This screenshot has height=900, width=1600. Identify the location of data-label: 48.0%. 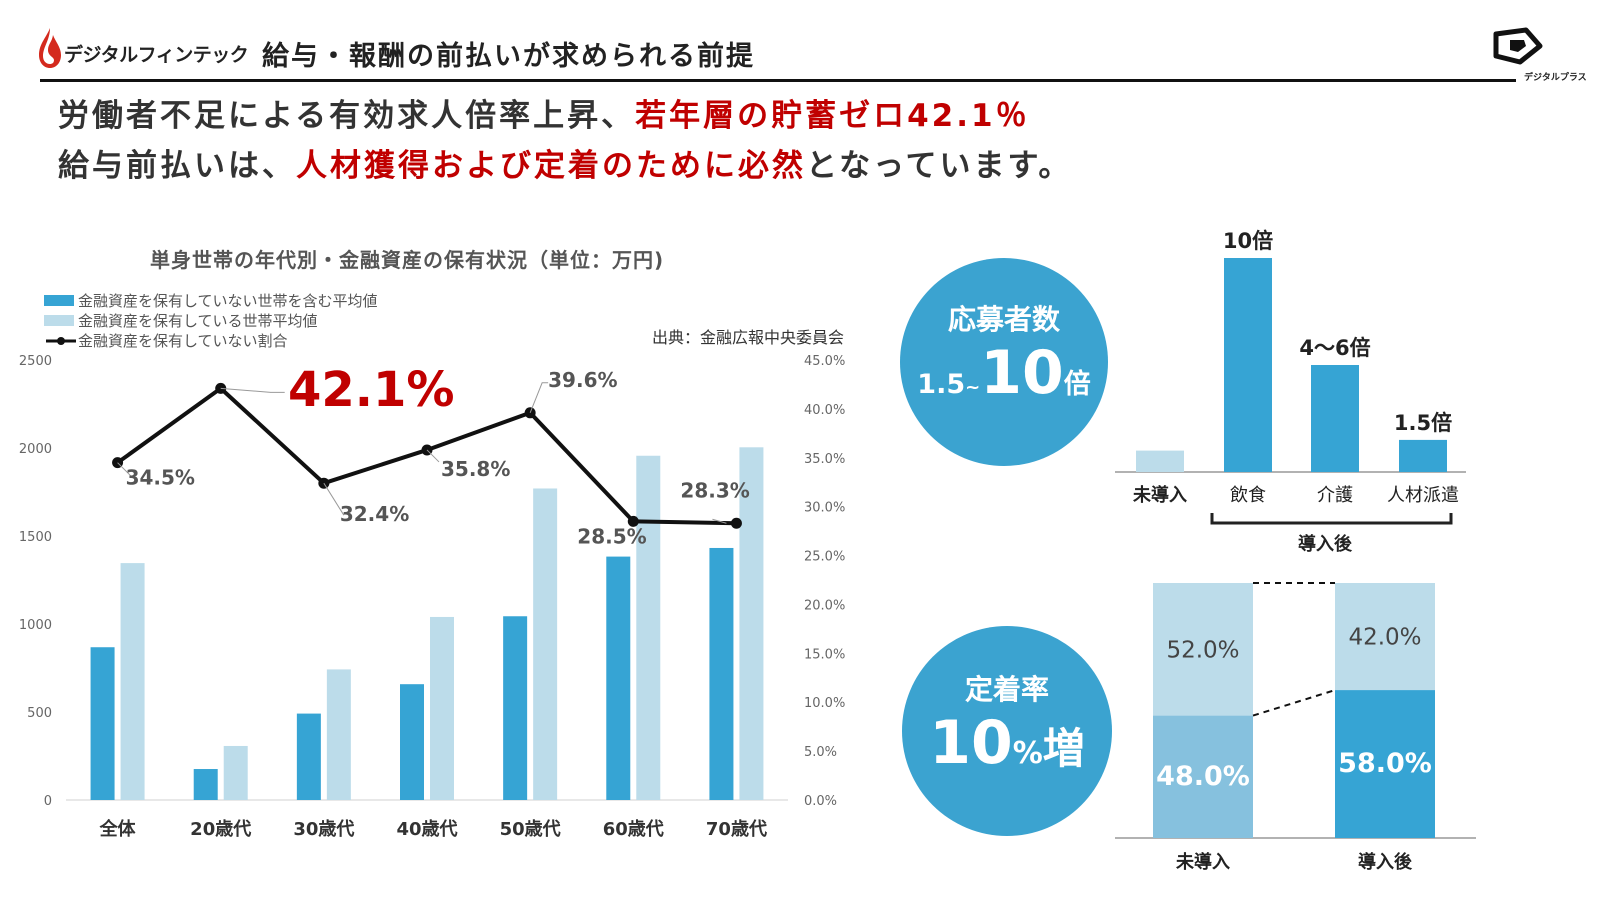
(1203, 776).